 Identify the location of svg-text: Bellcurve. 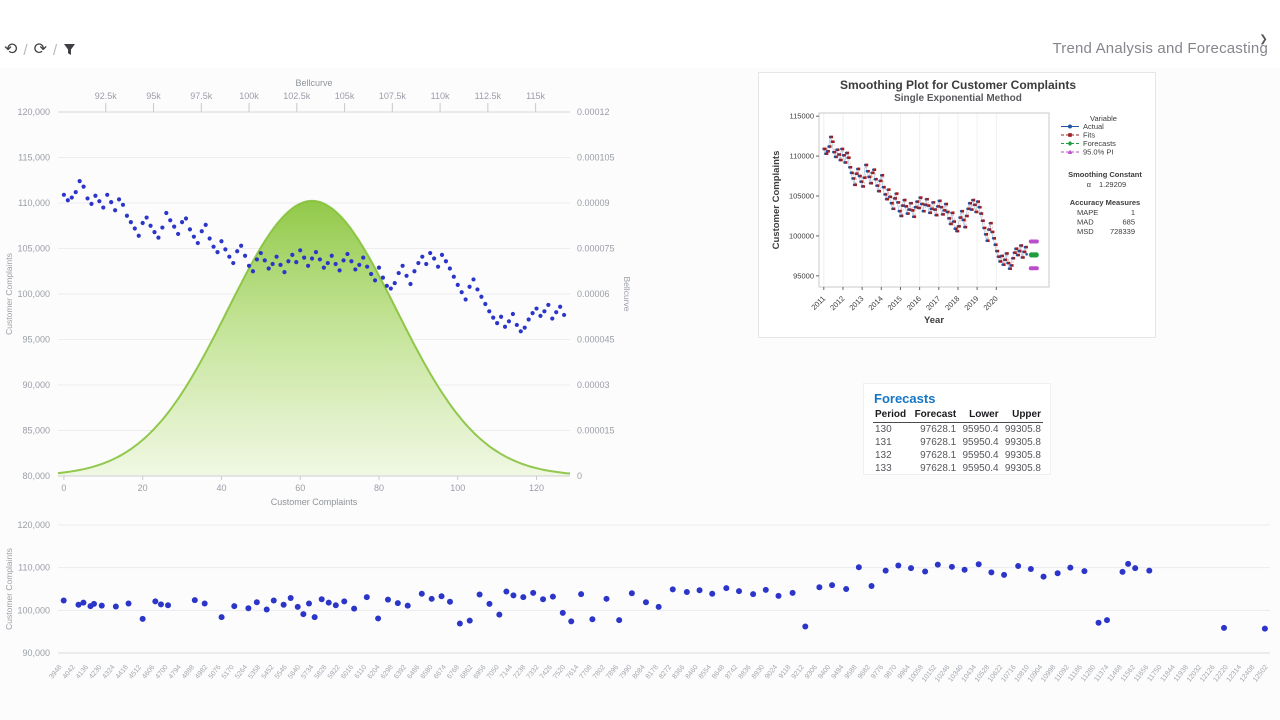
(627, 294).